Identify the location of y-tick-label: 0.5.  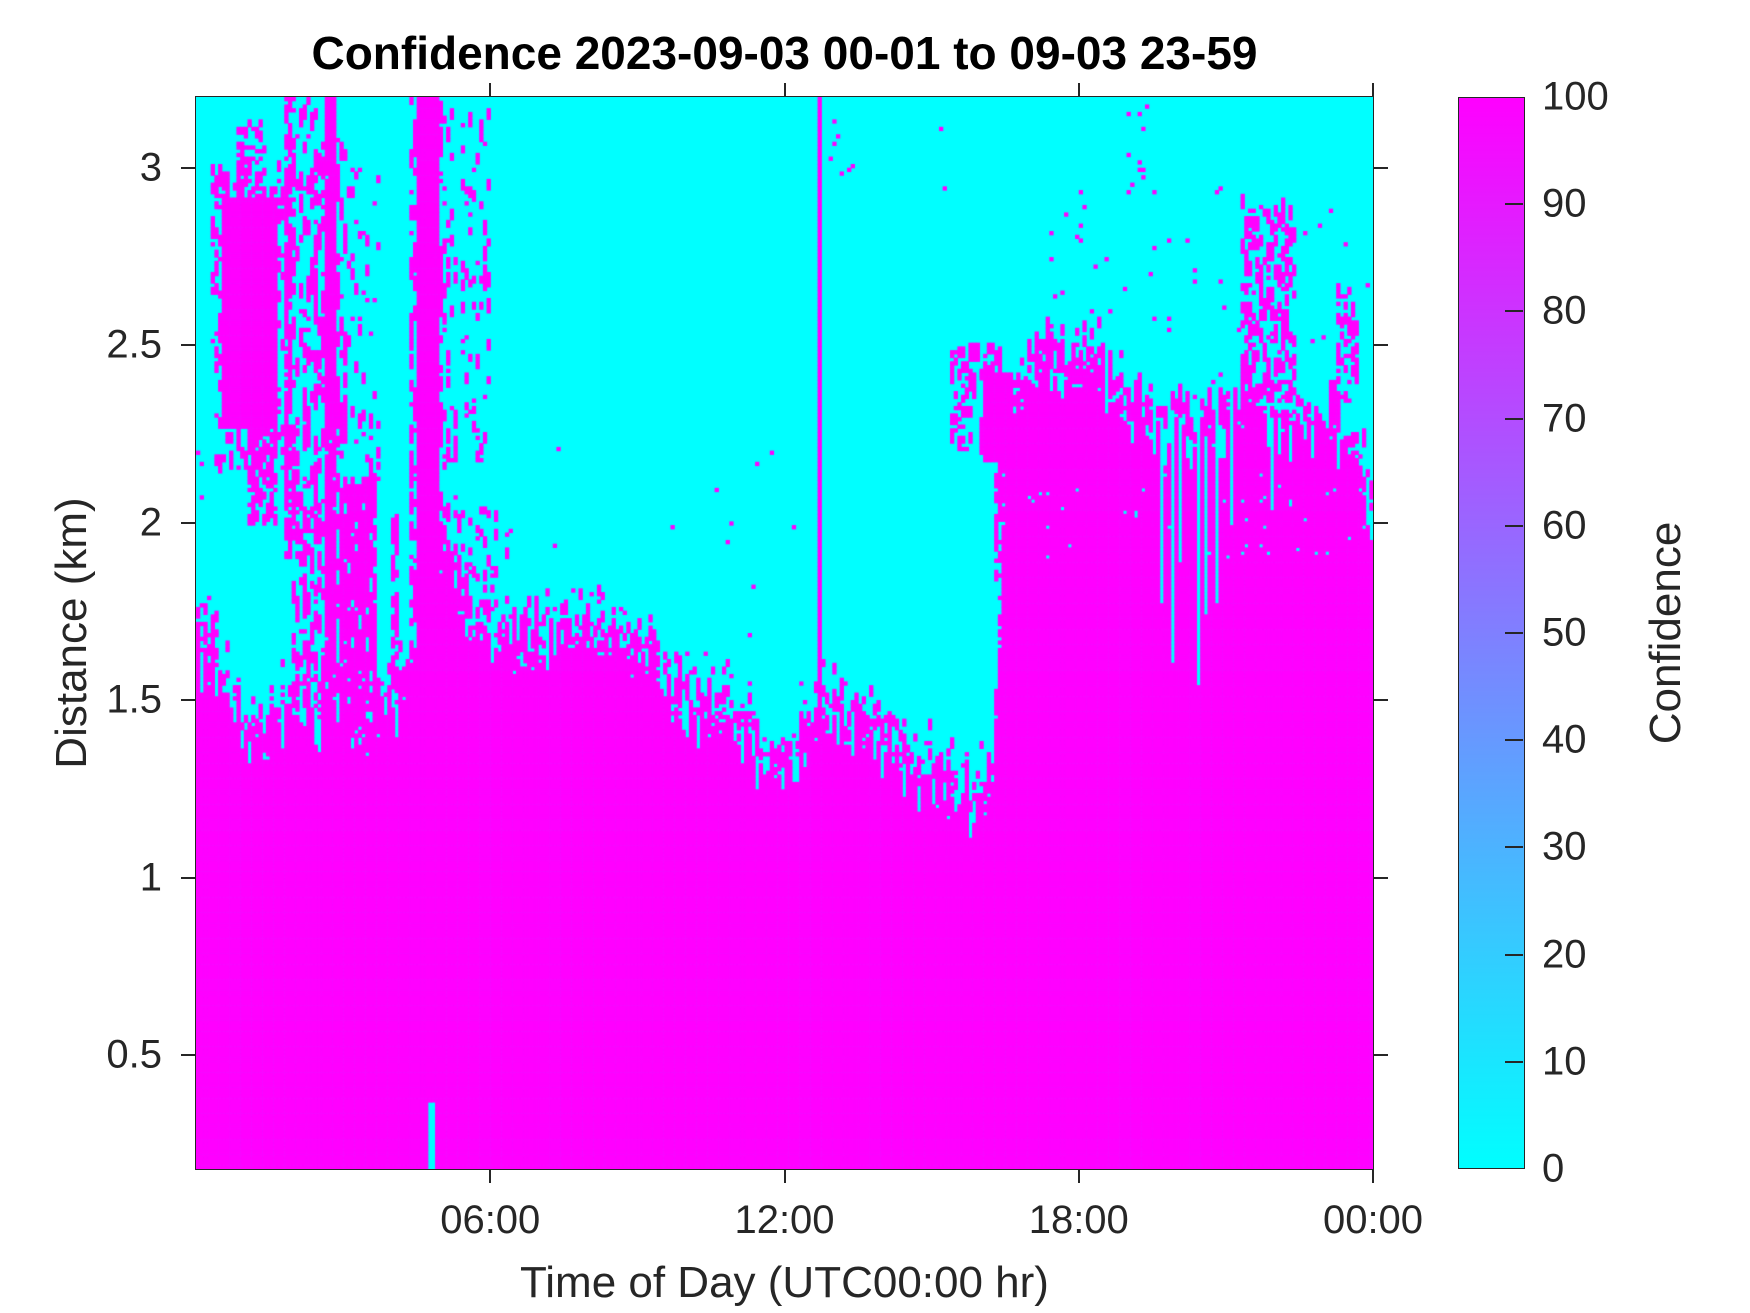
(134, 1054).